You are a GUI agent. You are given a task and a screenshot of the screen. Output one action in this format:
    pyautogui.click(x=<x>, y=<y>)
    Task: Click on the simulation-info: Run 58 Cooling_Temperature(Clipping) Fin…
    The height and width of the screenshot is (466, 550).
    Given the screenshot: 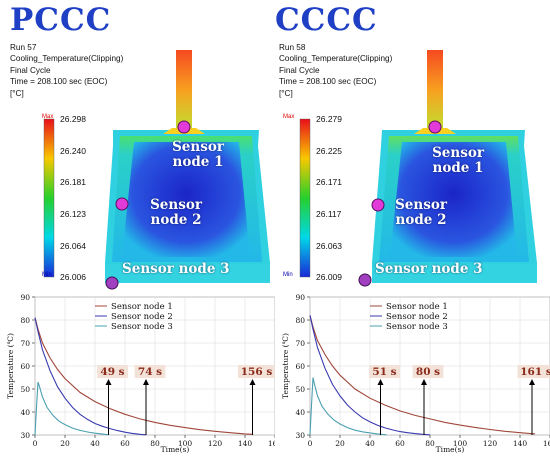 What is the action you would take?
    pyautogui.click(x=335, y=70)
    